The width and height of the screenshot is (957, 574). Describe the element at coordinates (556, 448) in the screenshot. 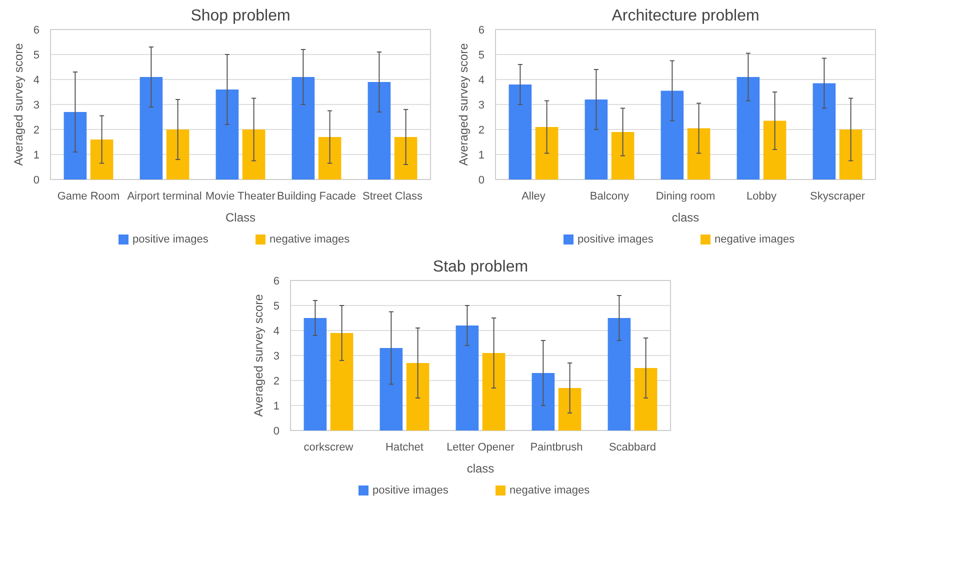

I see `x-tick-label: Paintbrush` at that location.